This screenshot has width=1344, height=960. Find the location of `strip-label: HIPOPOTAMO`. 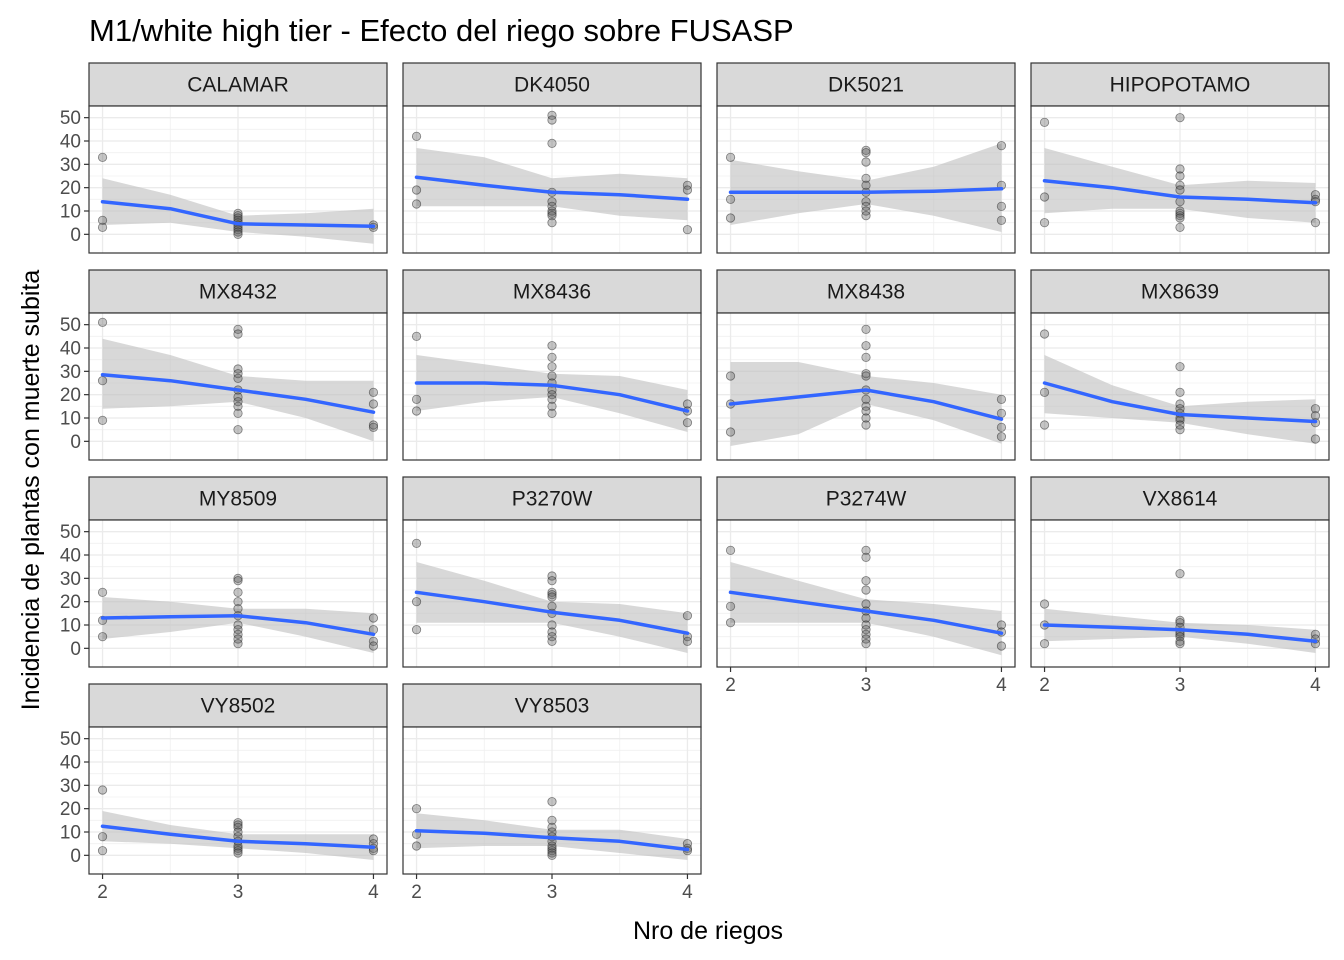

strip-label: HIPOPOTAMO is located at coordinates (1180, 85).